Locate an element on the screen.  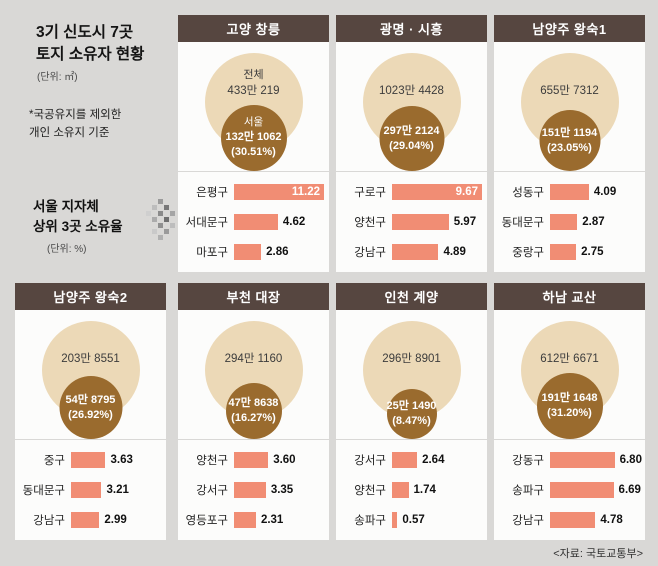
panel-title: 하남 교산 is located at coordinates (569, 296).